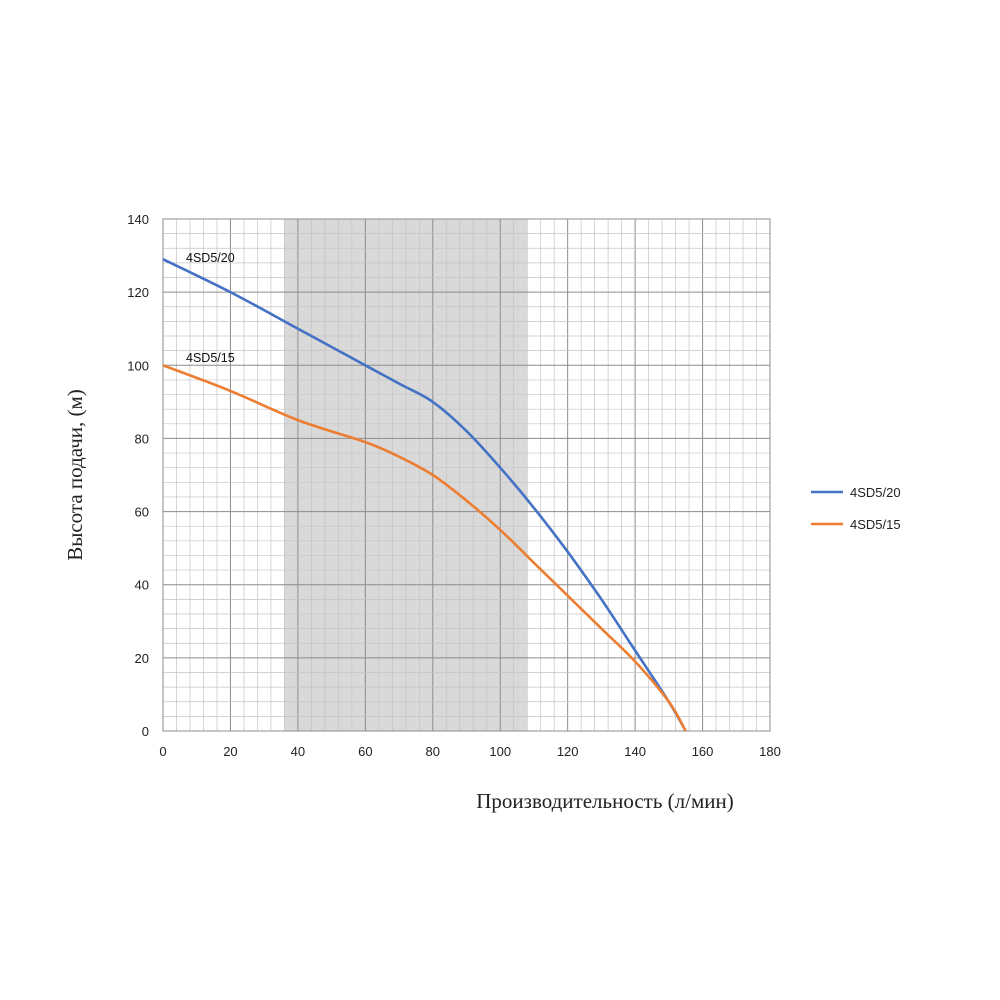  Describe the element at coordinates (230, 751) in the screenshot. I see `x-tick-label: 20` at that location.